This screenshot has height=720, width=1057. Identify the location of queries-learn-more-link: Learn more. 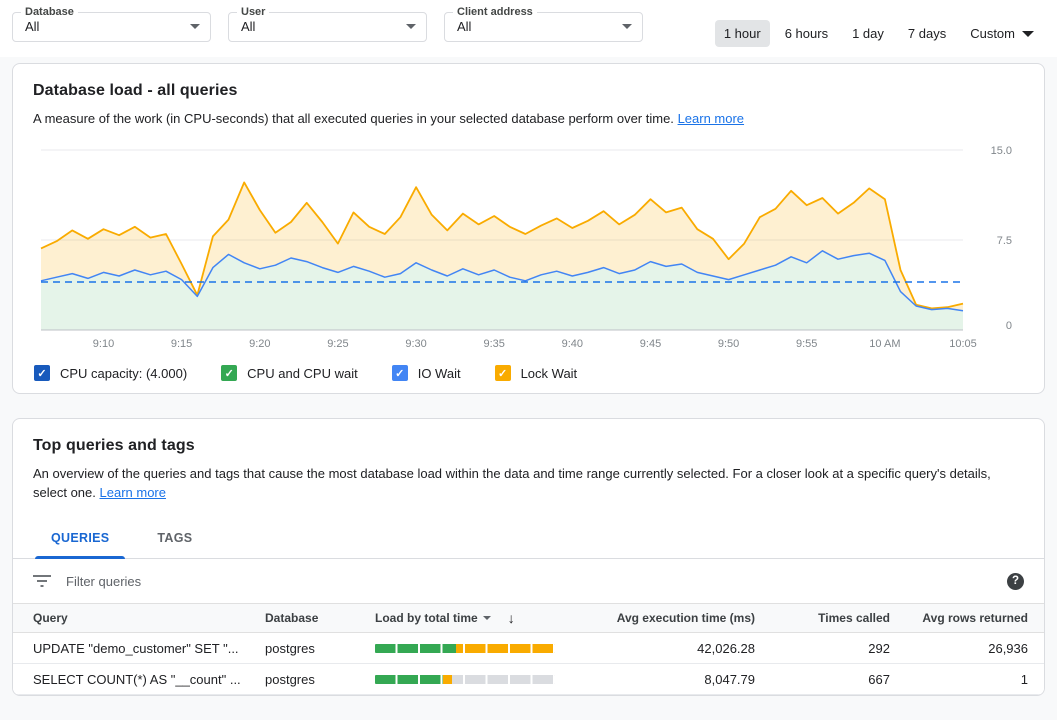
(132, 492).